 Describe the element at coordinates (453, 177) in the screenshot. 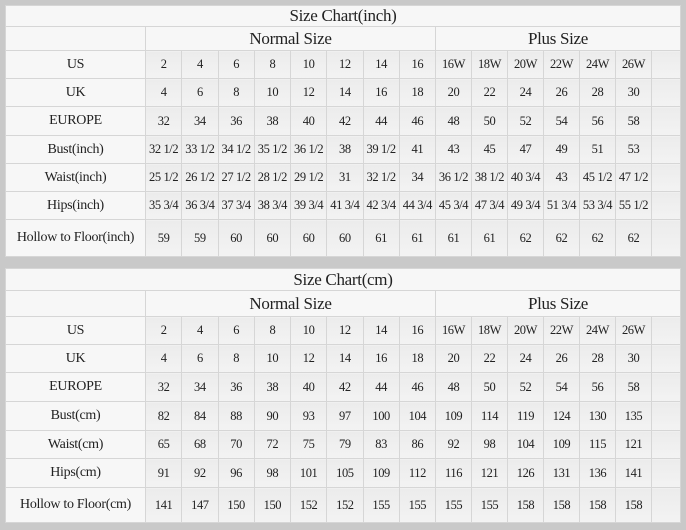

I see `size-cell: 36 1/2` at that location.